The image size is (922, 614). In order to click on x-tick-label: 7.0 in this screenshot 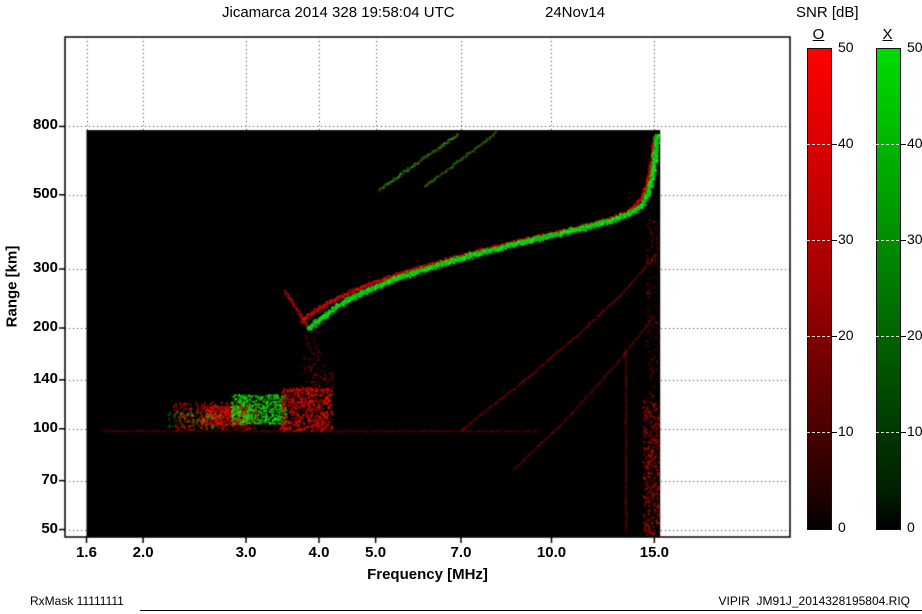, I will do `click(461, 552)`.